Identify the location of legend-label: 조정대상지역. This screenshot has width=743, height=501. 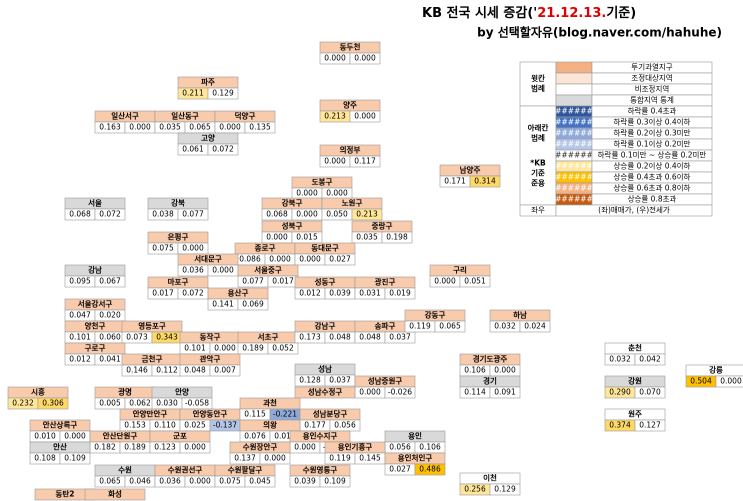
(651, 78).